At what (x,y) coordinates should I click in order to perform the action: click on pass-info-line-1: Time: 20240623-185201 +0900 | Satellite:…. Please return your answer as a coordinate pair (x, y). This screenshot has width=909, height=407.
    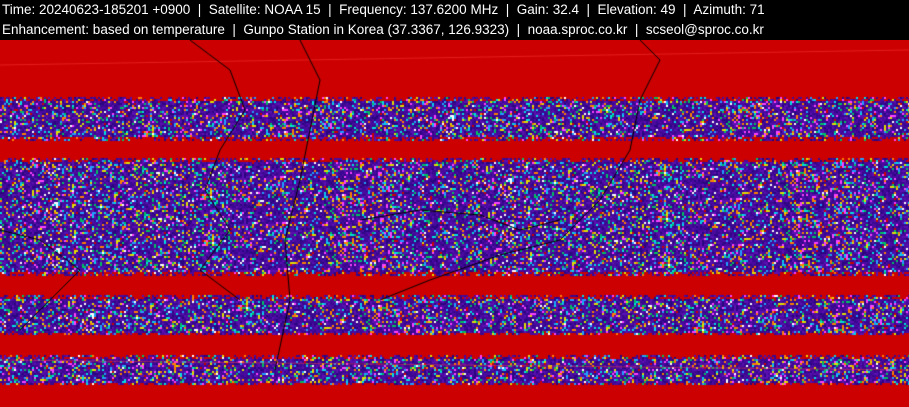
    Looking at the image, I should click on (383, 9).